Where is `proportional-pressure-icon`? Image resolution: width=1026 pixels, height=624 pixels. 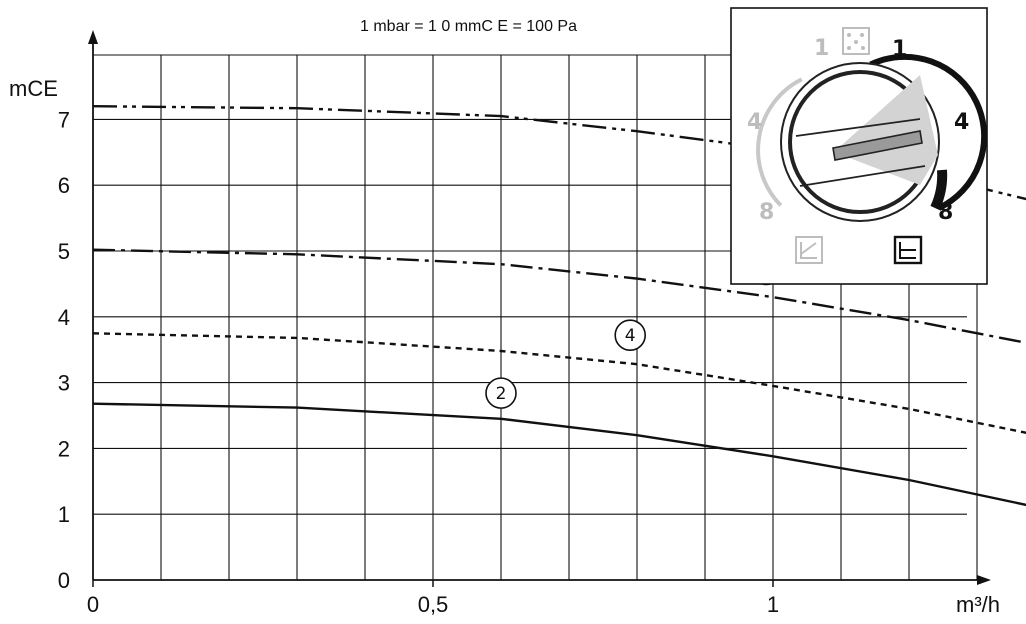
proportional-pressure-icon is located at coordinates (809, 250).